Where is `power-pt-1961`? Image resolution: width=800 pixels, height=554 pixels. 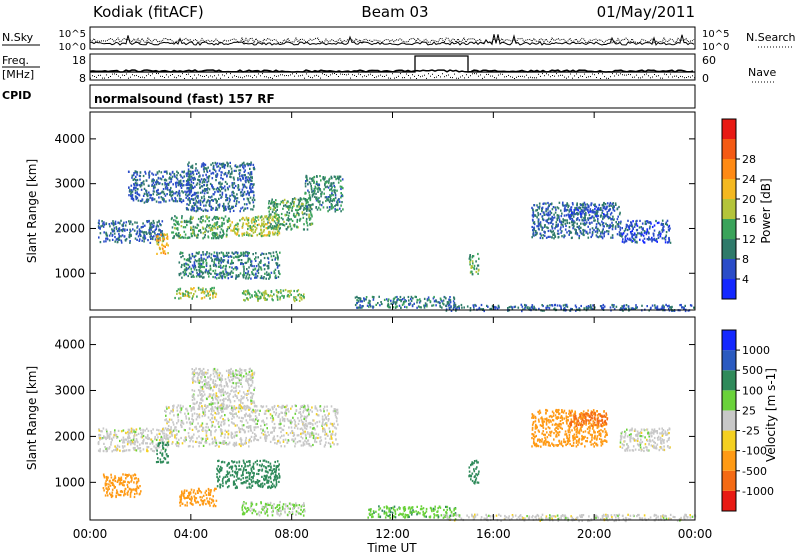 power-pt-1961 is located at coordinates (191, 209).